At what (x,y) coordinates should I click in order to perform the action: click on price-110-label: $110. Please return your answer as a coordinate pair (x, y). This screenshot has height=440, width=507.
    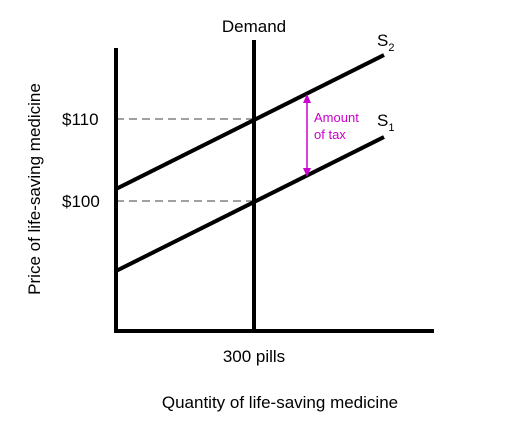
    Looking at the image, I should click on (80, 119).